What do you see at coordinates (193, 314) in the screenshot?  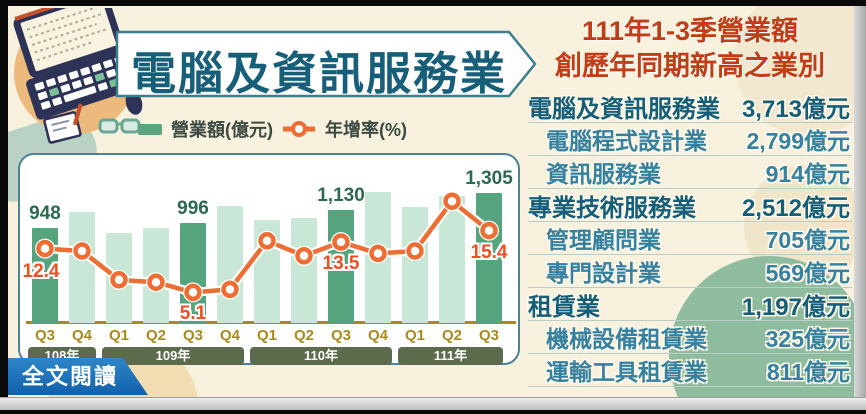 I see `line-value-label: 5.1` at bounding box center [193, 314].